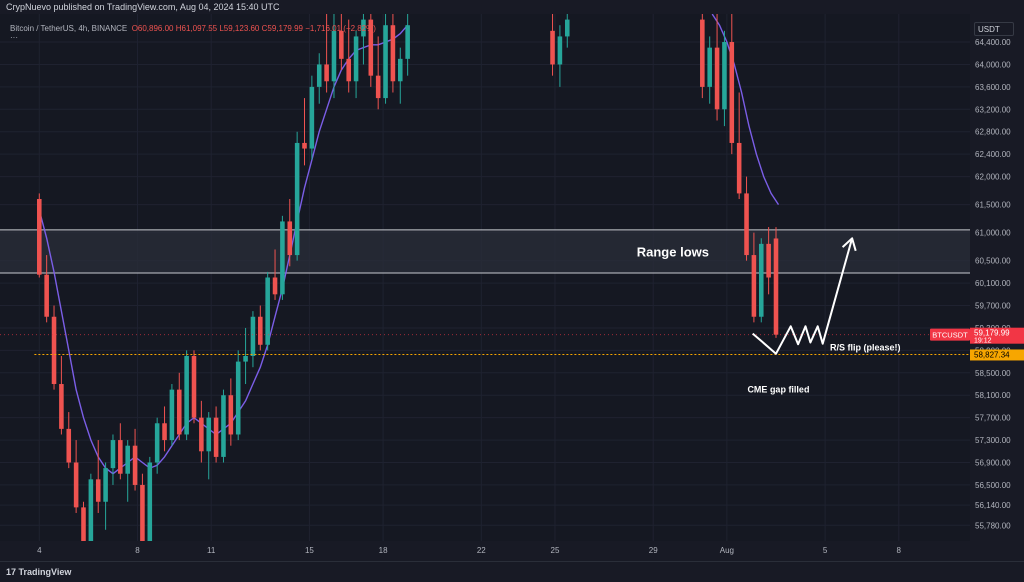 This screenshot has height=582, width=1024. What do you see at coordinates (239, 28) in the screenshot?
I see `legend-low: L59,123.60` at bounding box center [239, 28].